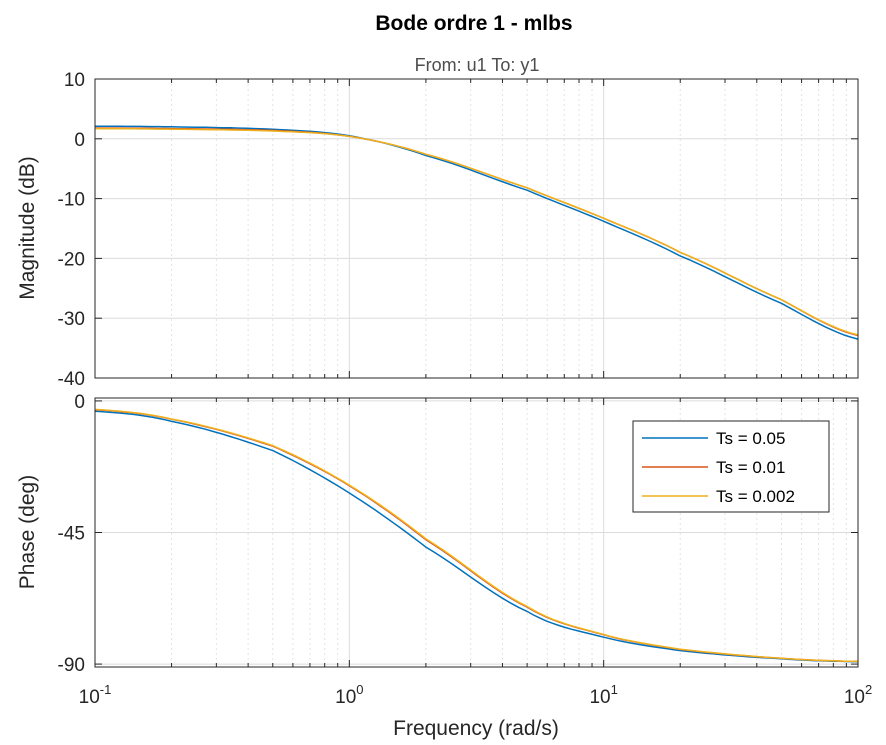 This screenshot has height=745, width=886. What do you see at coordinates (71, 665) in the screenshot?
I see `phase-y-tick-label: -90` at bounding box center [71, 665].